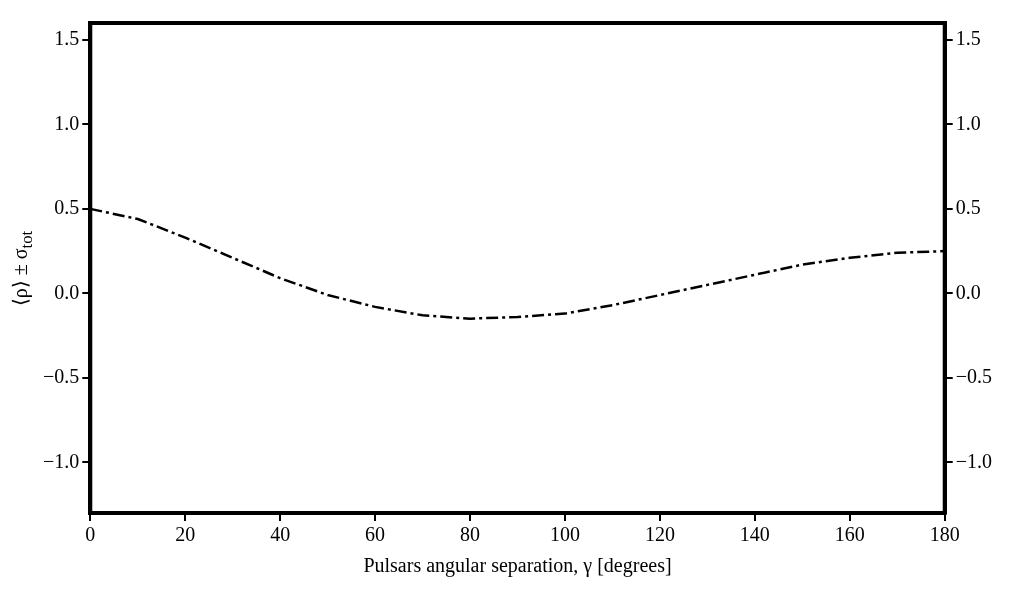 The width and height of the screenshot is (1017, 595). I want to click on y-tick-label: 1.0, so click(67, 122).